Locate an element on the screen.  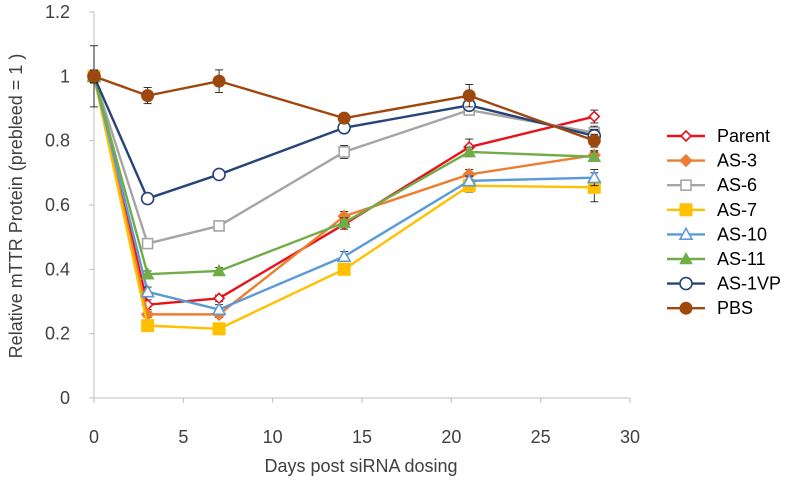
y-tick-label: 0.4 is located at coordinates (57, 269).